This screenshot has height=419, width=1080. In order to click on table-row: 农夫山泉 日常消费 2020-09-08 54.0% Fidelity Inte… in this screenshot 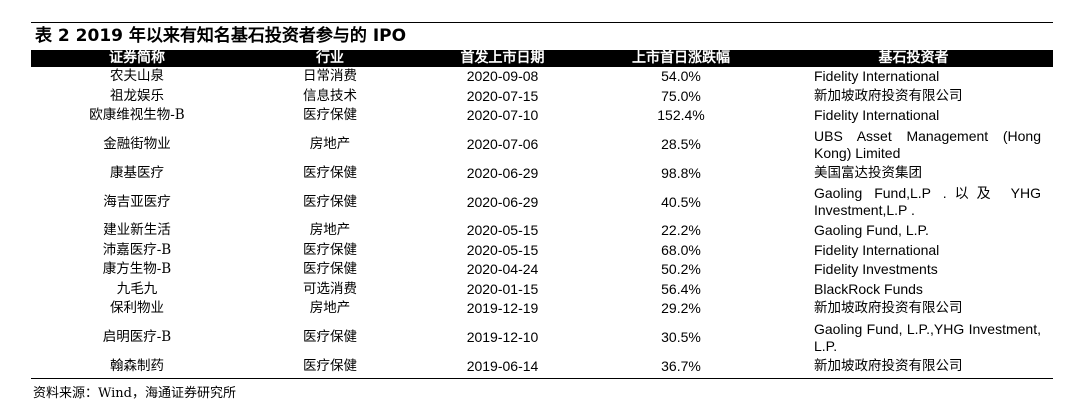, I will do `click(542, 77)`.